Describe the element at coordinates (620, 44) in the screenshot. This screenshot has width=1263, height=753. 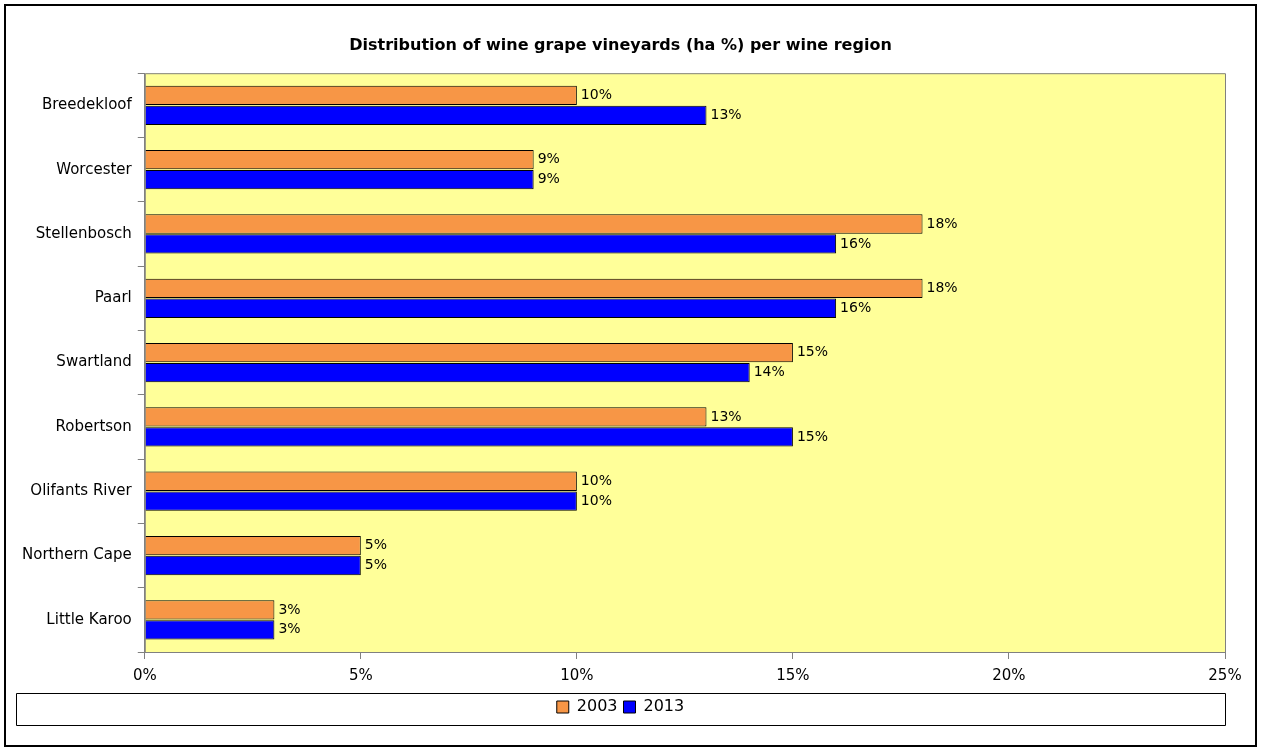
I see `chart-title: Distribution of wine grape vineyards (ha %) per wine region` at that location.